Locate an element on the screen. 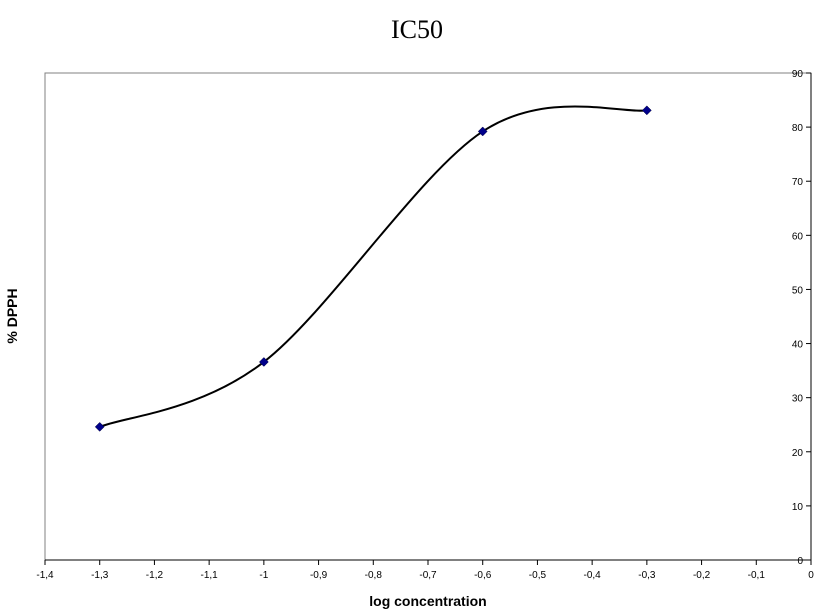 The height and width of the screenshot is (612, 815). x-tick-label: -0,3 is located at coordinates (647, 575).